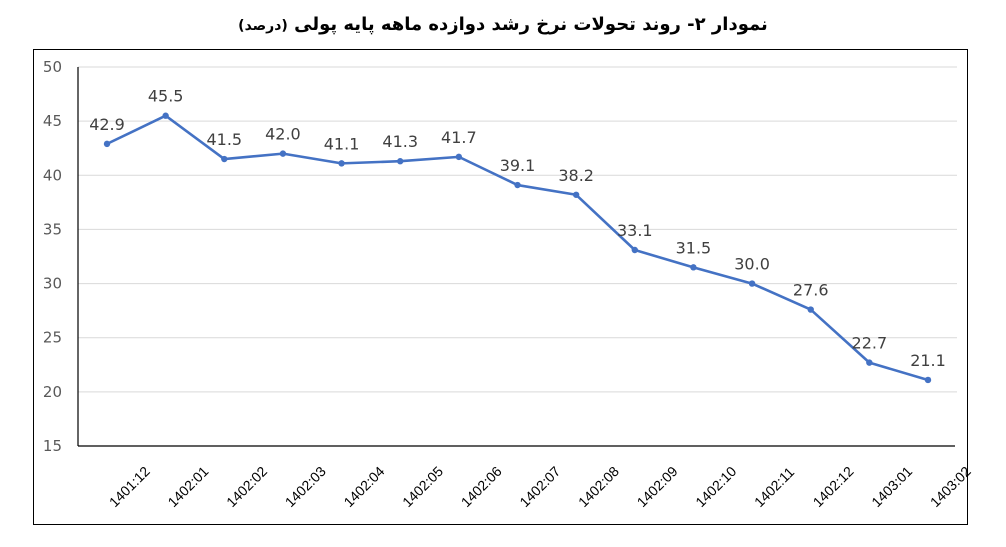 The width and height of the screenshot is (1006, 547). I want to click on x-tick-label: 1402:12, so click(833, 486).